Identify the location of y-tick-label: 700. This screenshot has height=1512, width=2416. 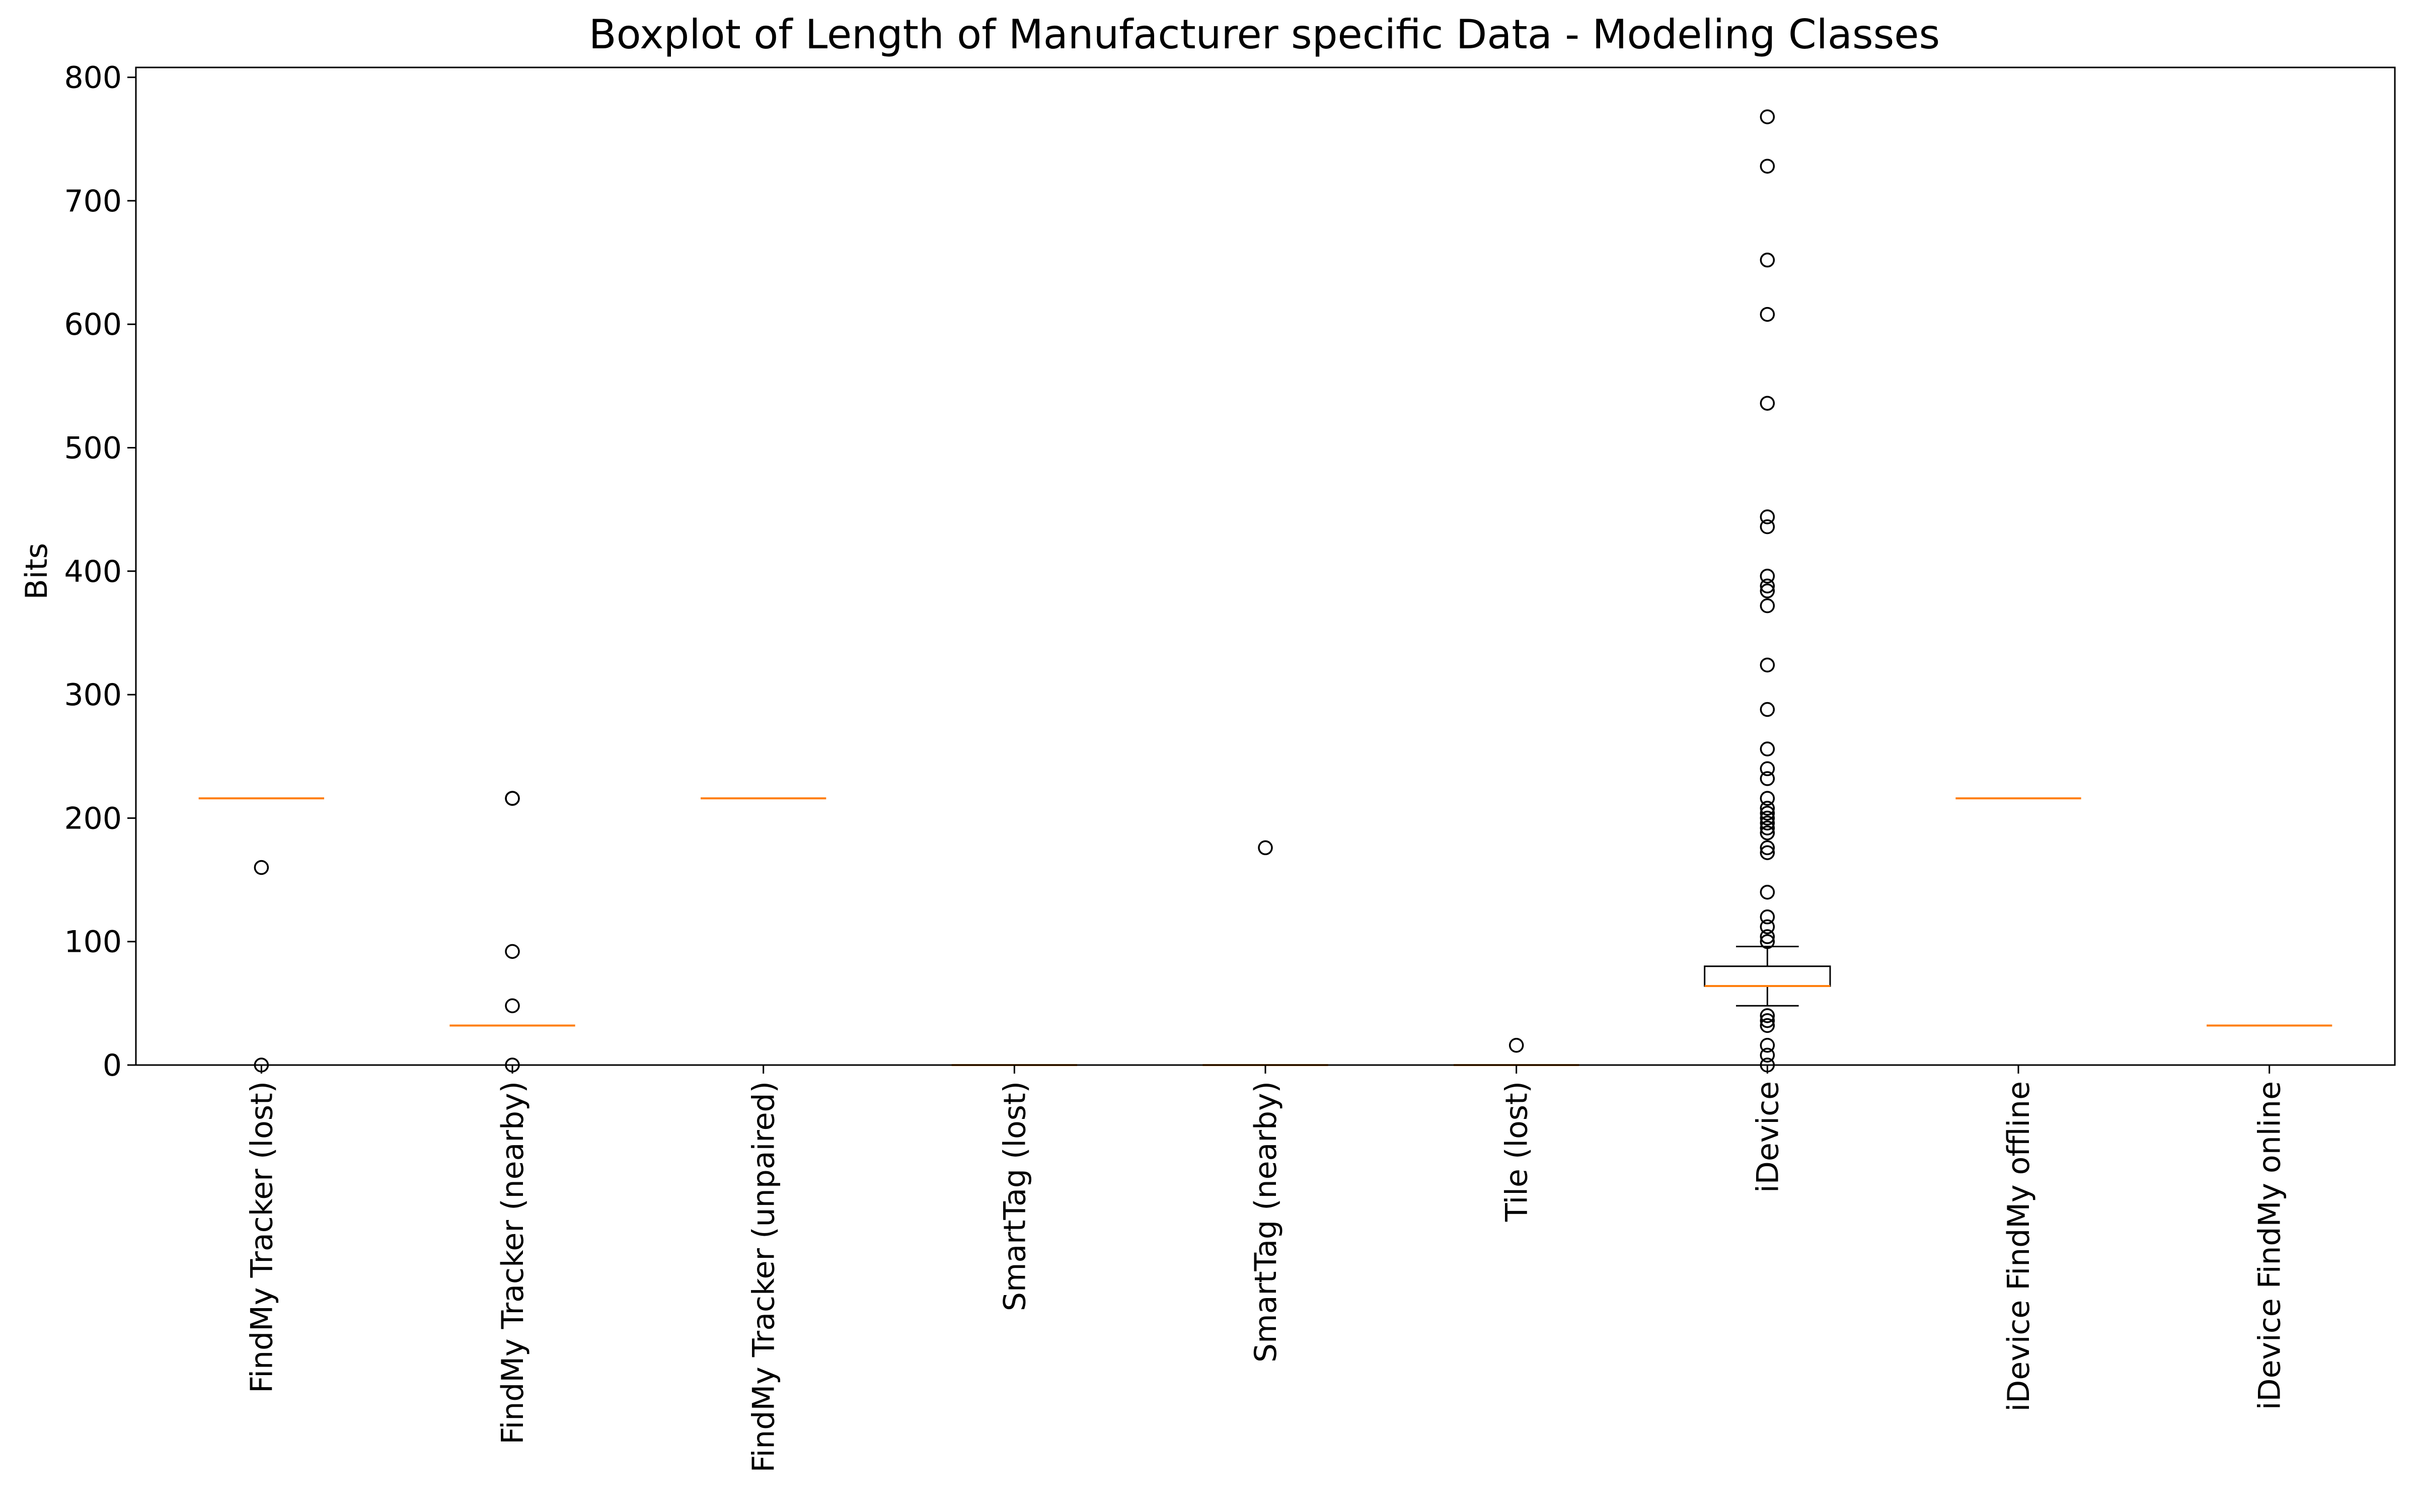
(93, 201).